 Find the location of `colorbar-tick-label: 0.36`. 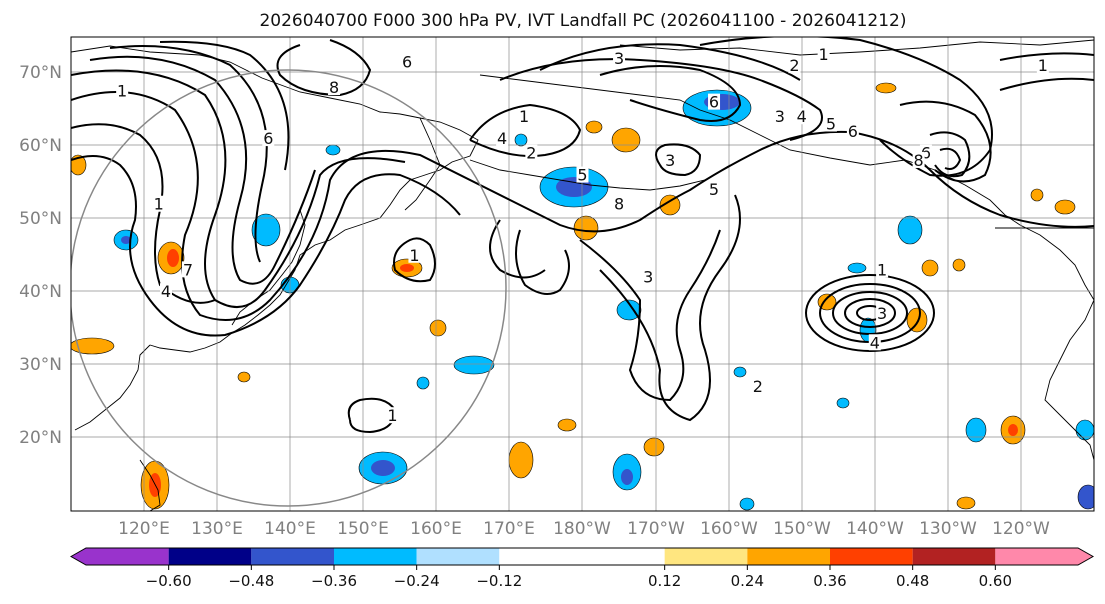

colorbar-tick-label: 0.36 is located at coordinates (829, 581).